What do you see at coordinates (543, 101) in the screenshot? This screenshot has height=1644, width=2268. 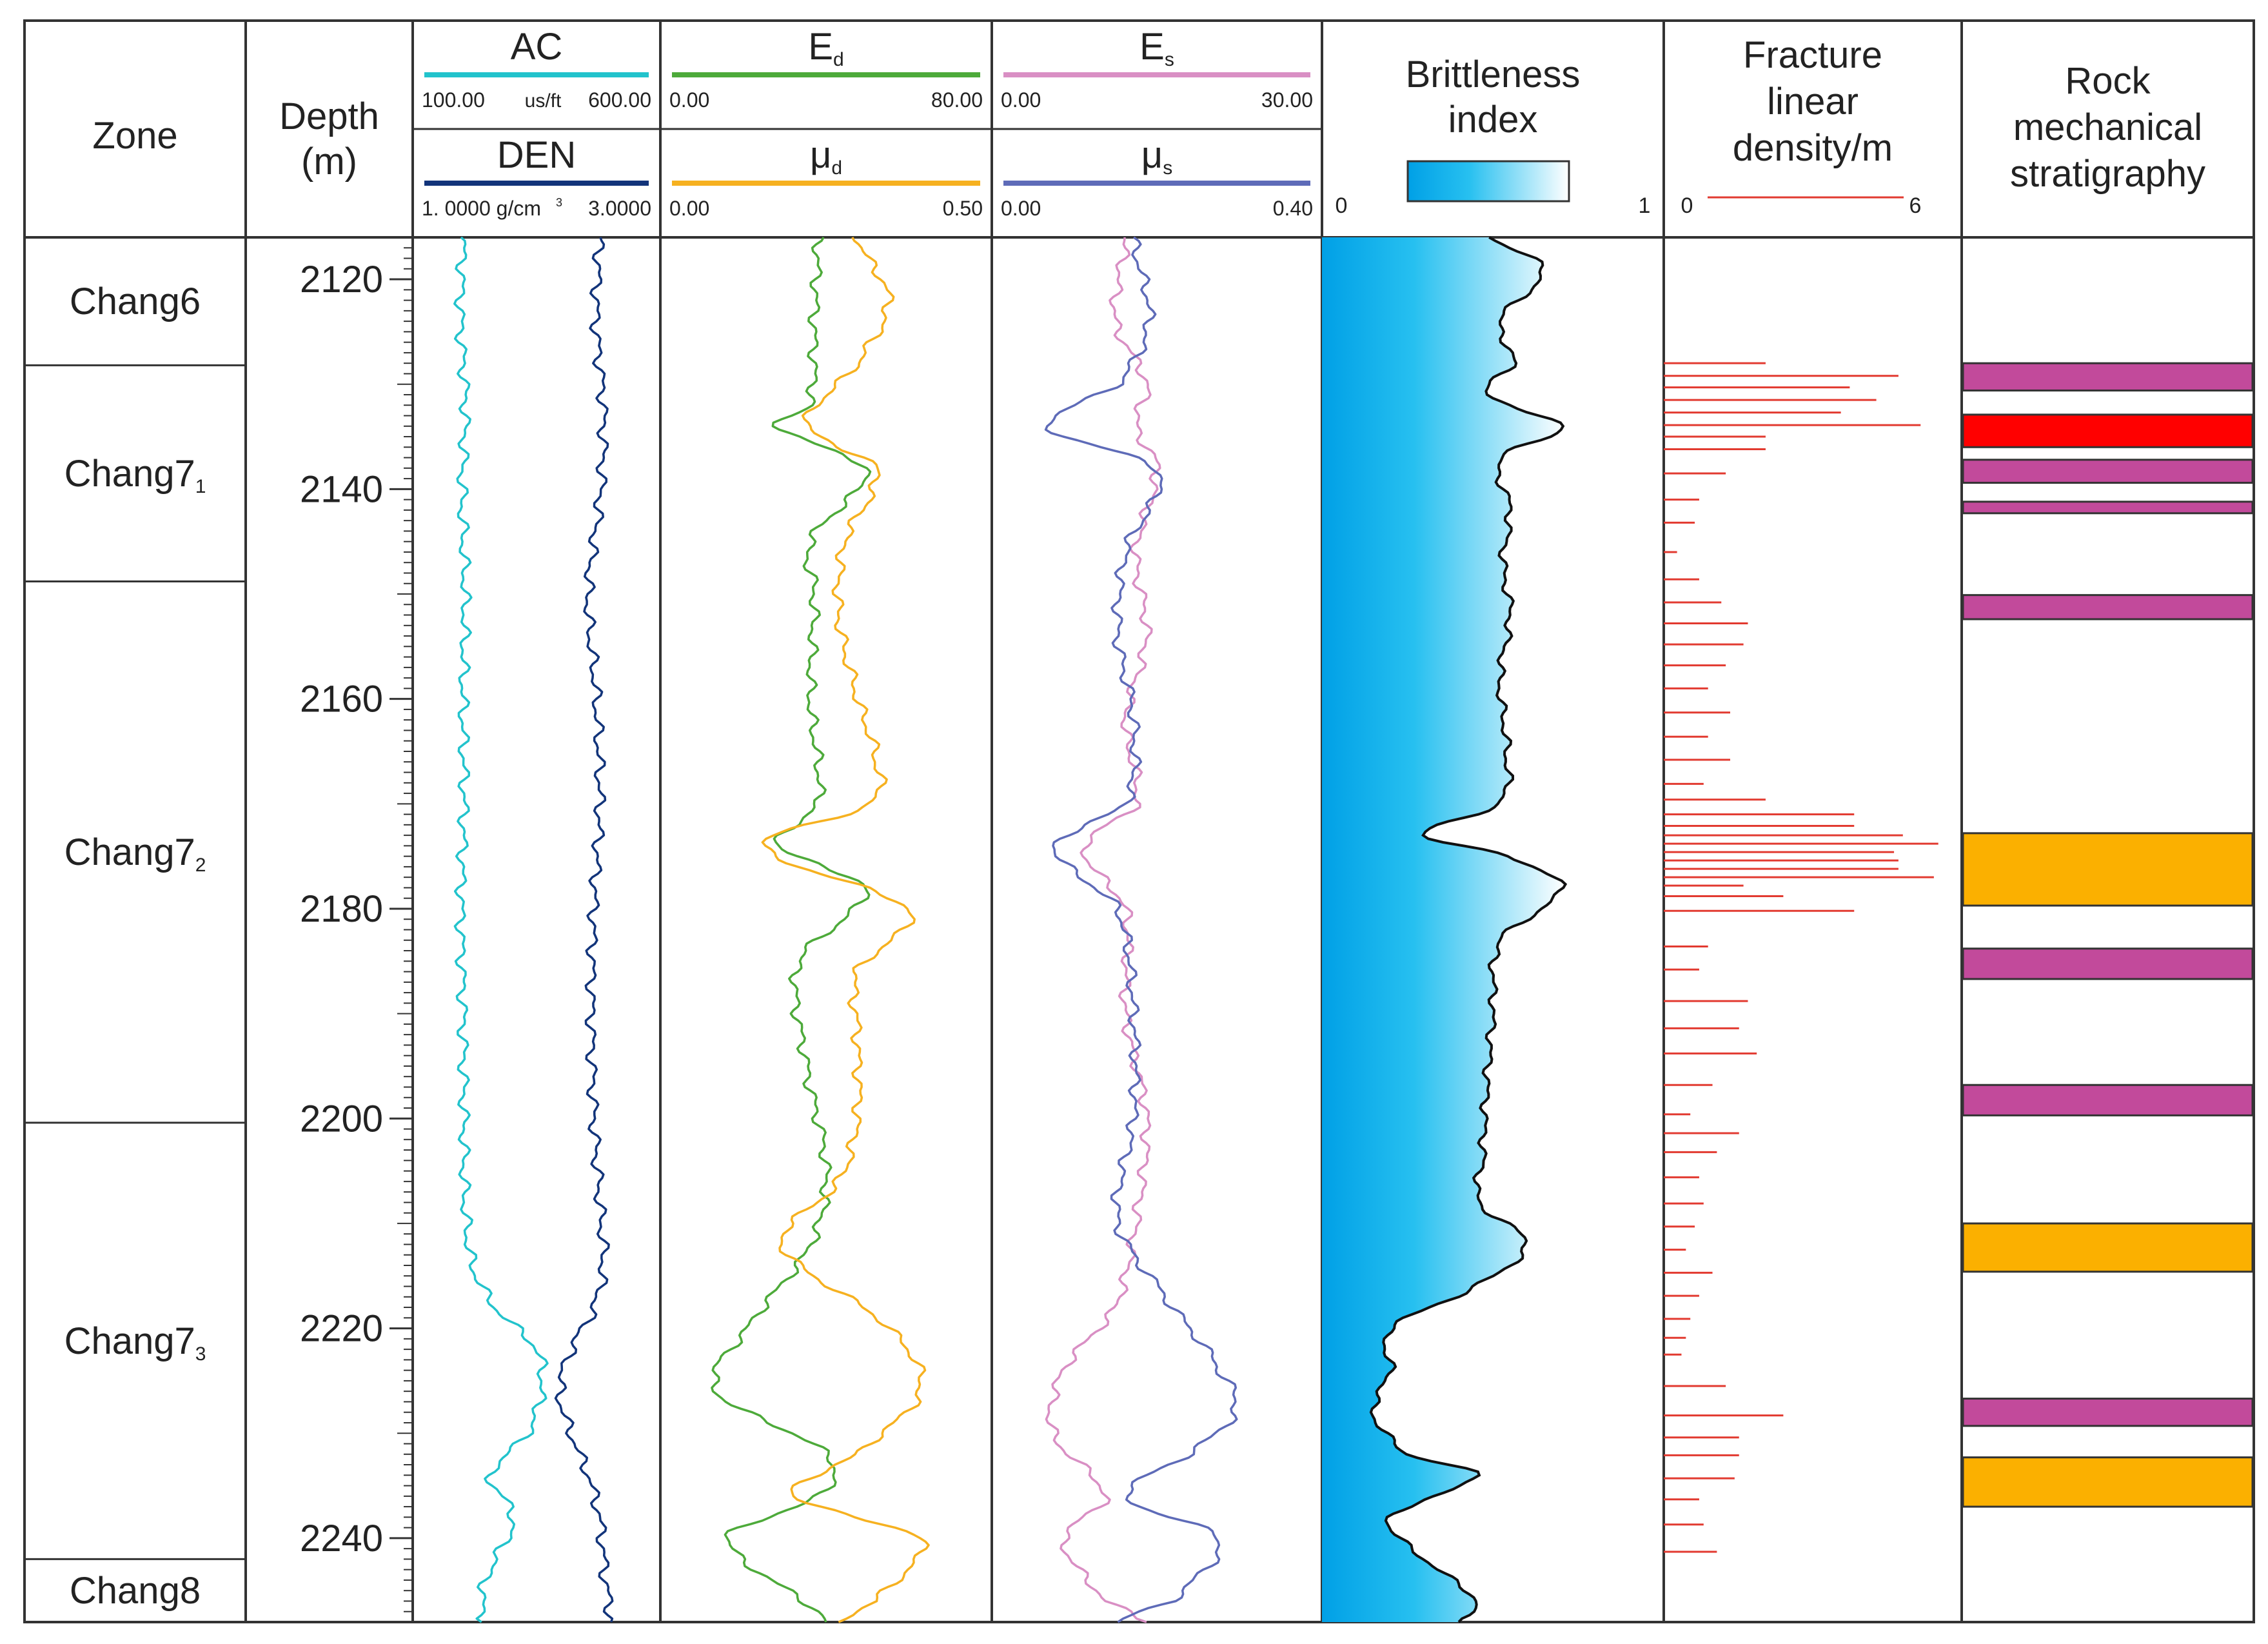 I see `scale-unit-ac: us/ft` at bounding box center [543, 101].